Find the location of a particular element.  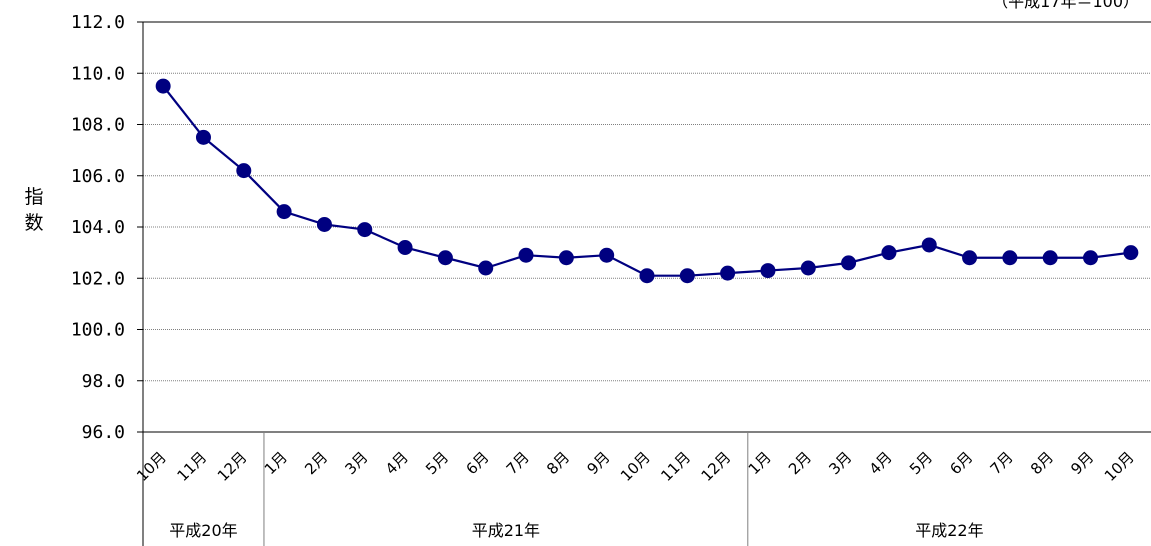

y-tick-label: 106.0 is located at coordinates (98, 176).